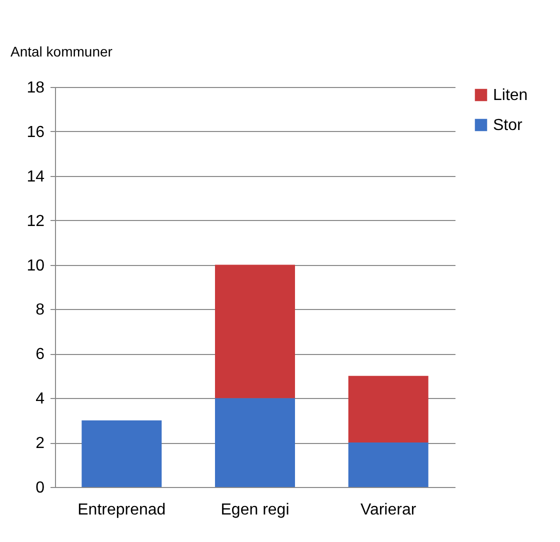 The width and height of the screenshot is (560, 542). Describe the element at coordinates (35, 221) in the screenshot. I see `y-tick-label: 12` at that location.